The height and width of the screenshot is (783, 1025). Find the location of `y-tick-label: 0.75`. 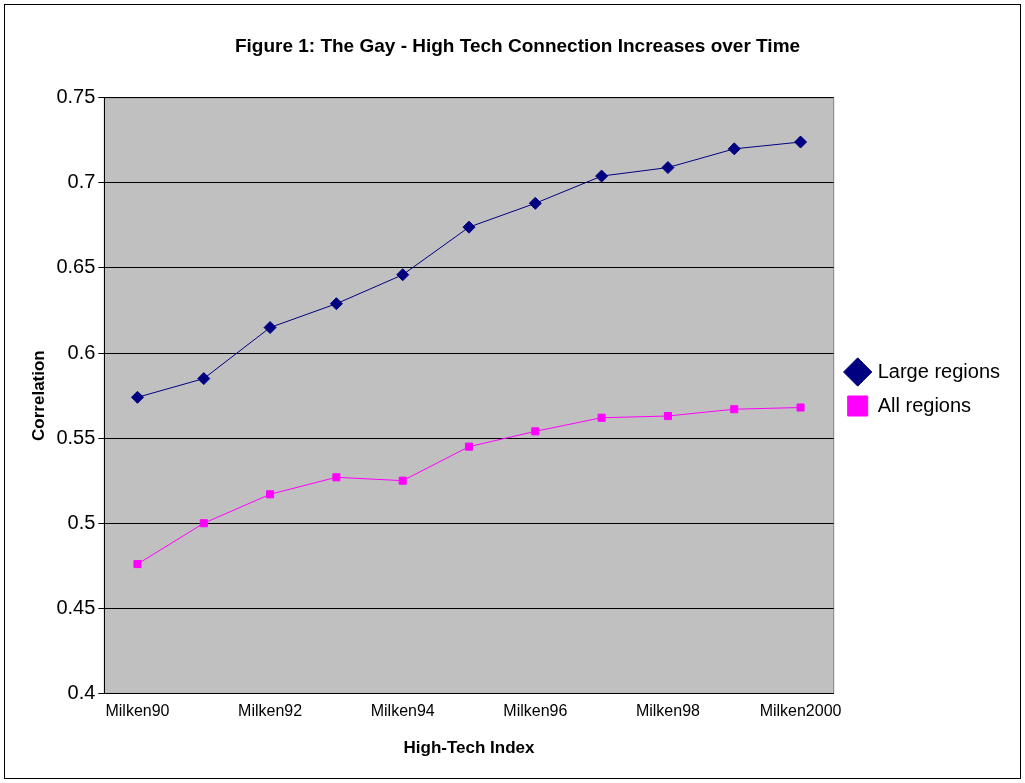

y-tick-label: 0.75 is located at coordinates (76, 96).